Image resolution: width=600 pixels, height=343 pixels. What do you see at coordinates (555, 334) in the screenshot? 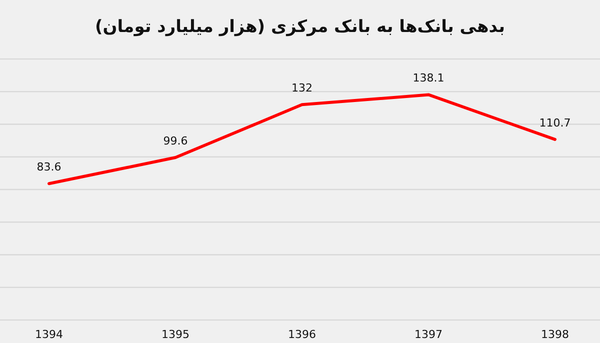
I see `x-tick-label: 1398` at bounding box center [555, 334].